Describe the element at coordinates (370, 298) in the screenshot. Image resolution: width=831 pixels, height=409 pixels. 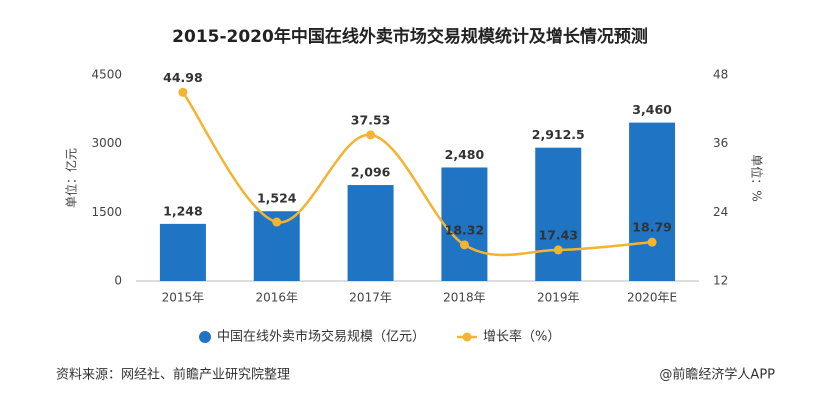
I see `x-tick-label: 2017年` at that location.